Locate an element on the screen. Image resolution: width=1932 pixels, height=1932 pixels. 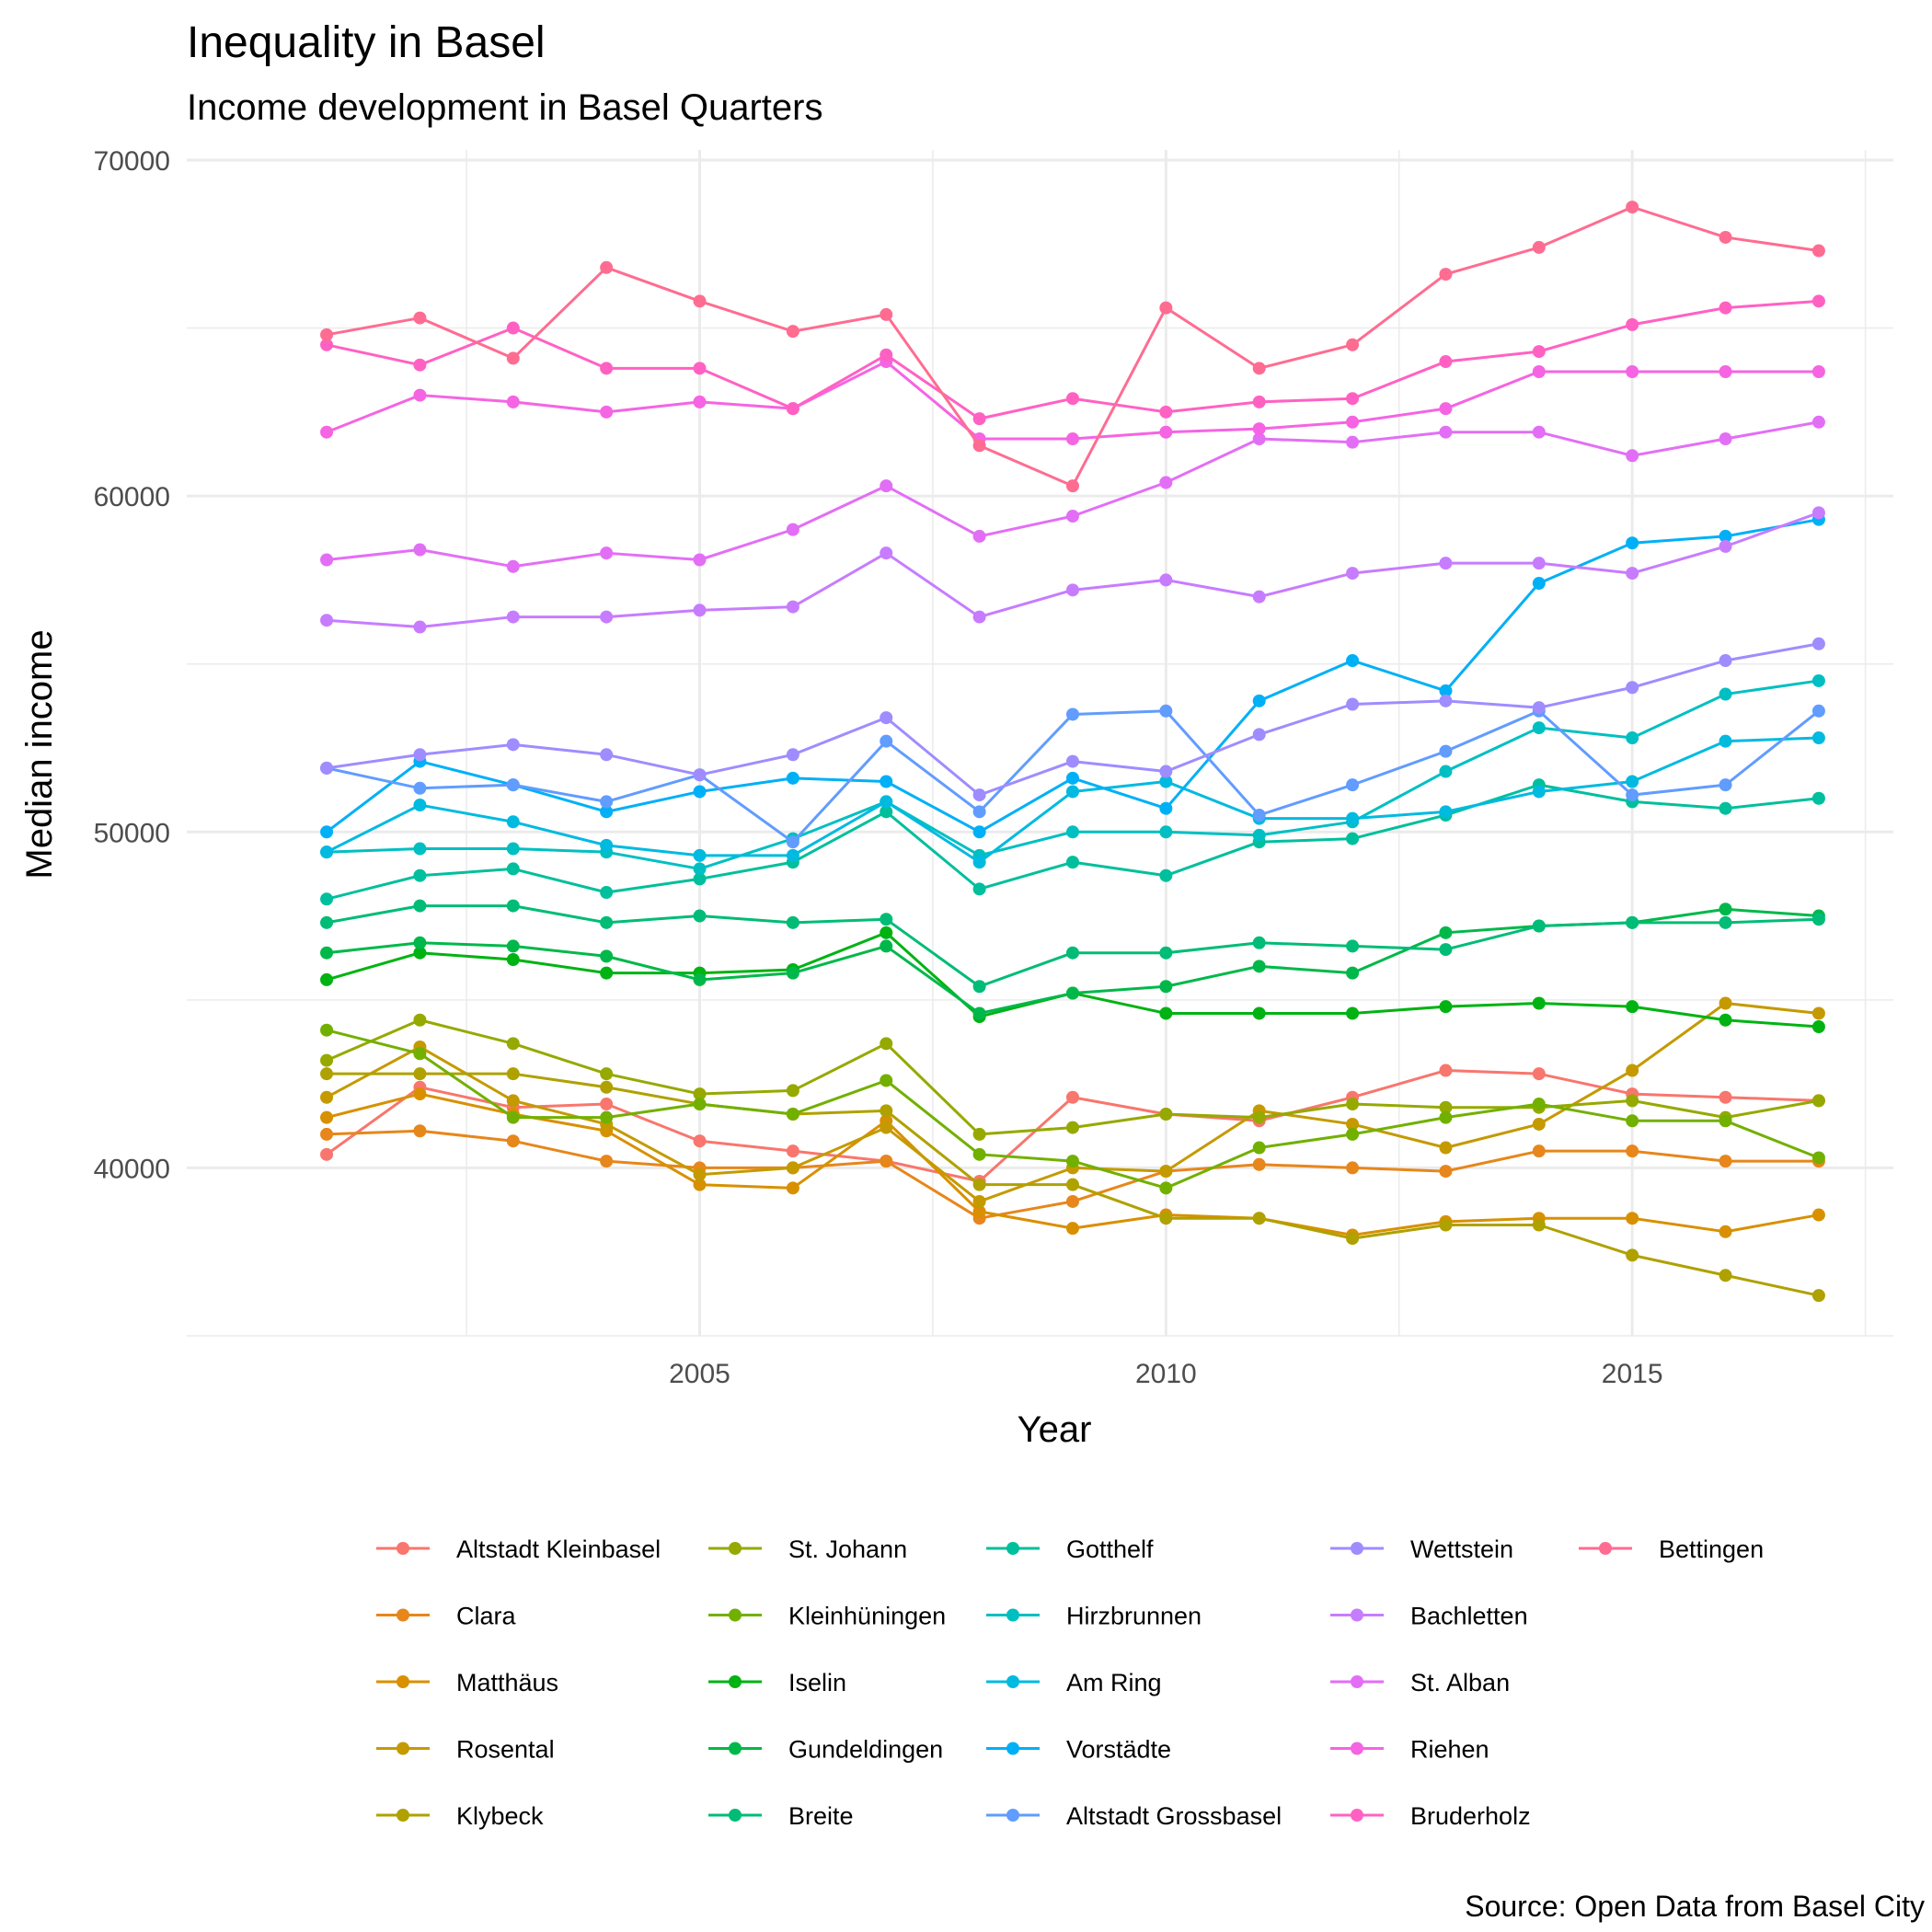
chart-title: Inequality in Basel is located at coordinates (366, 42).